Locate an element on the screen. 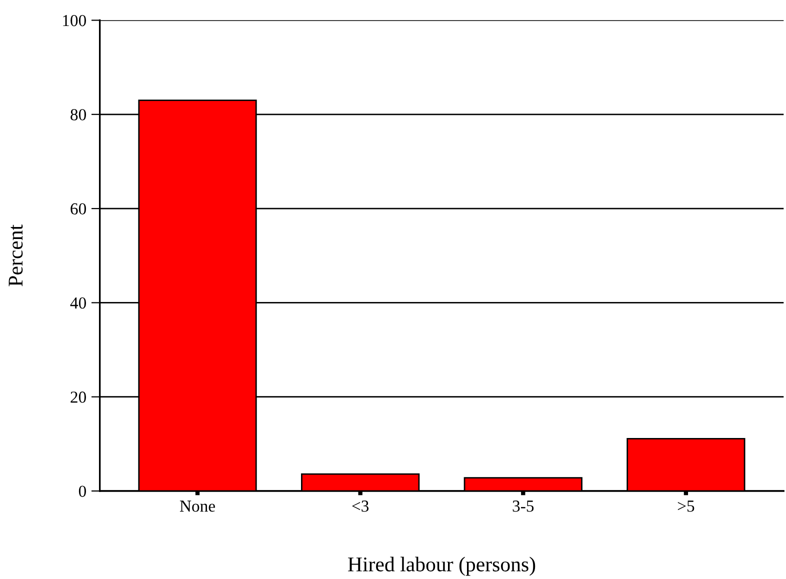 The width and height of the screenshot is (786, 579). y-tick-label: 80 is located at coordinates (78, 114).